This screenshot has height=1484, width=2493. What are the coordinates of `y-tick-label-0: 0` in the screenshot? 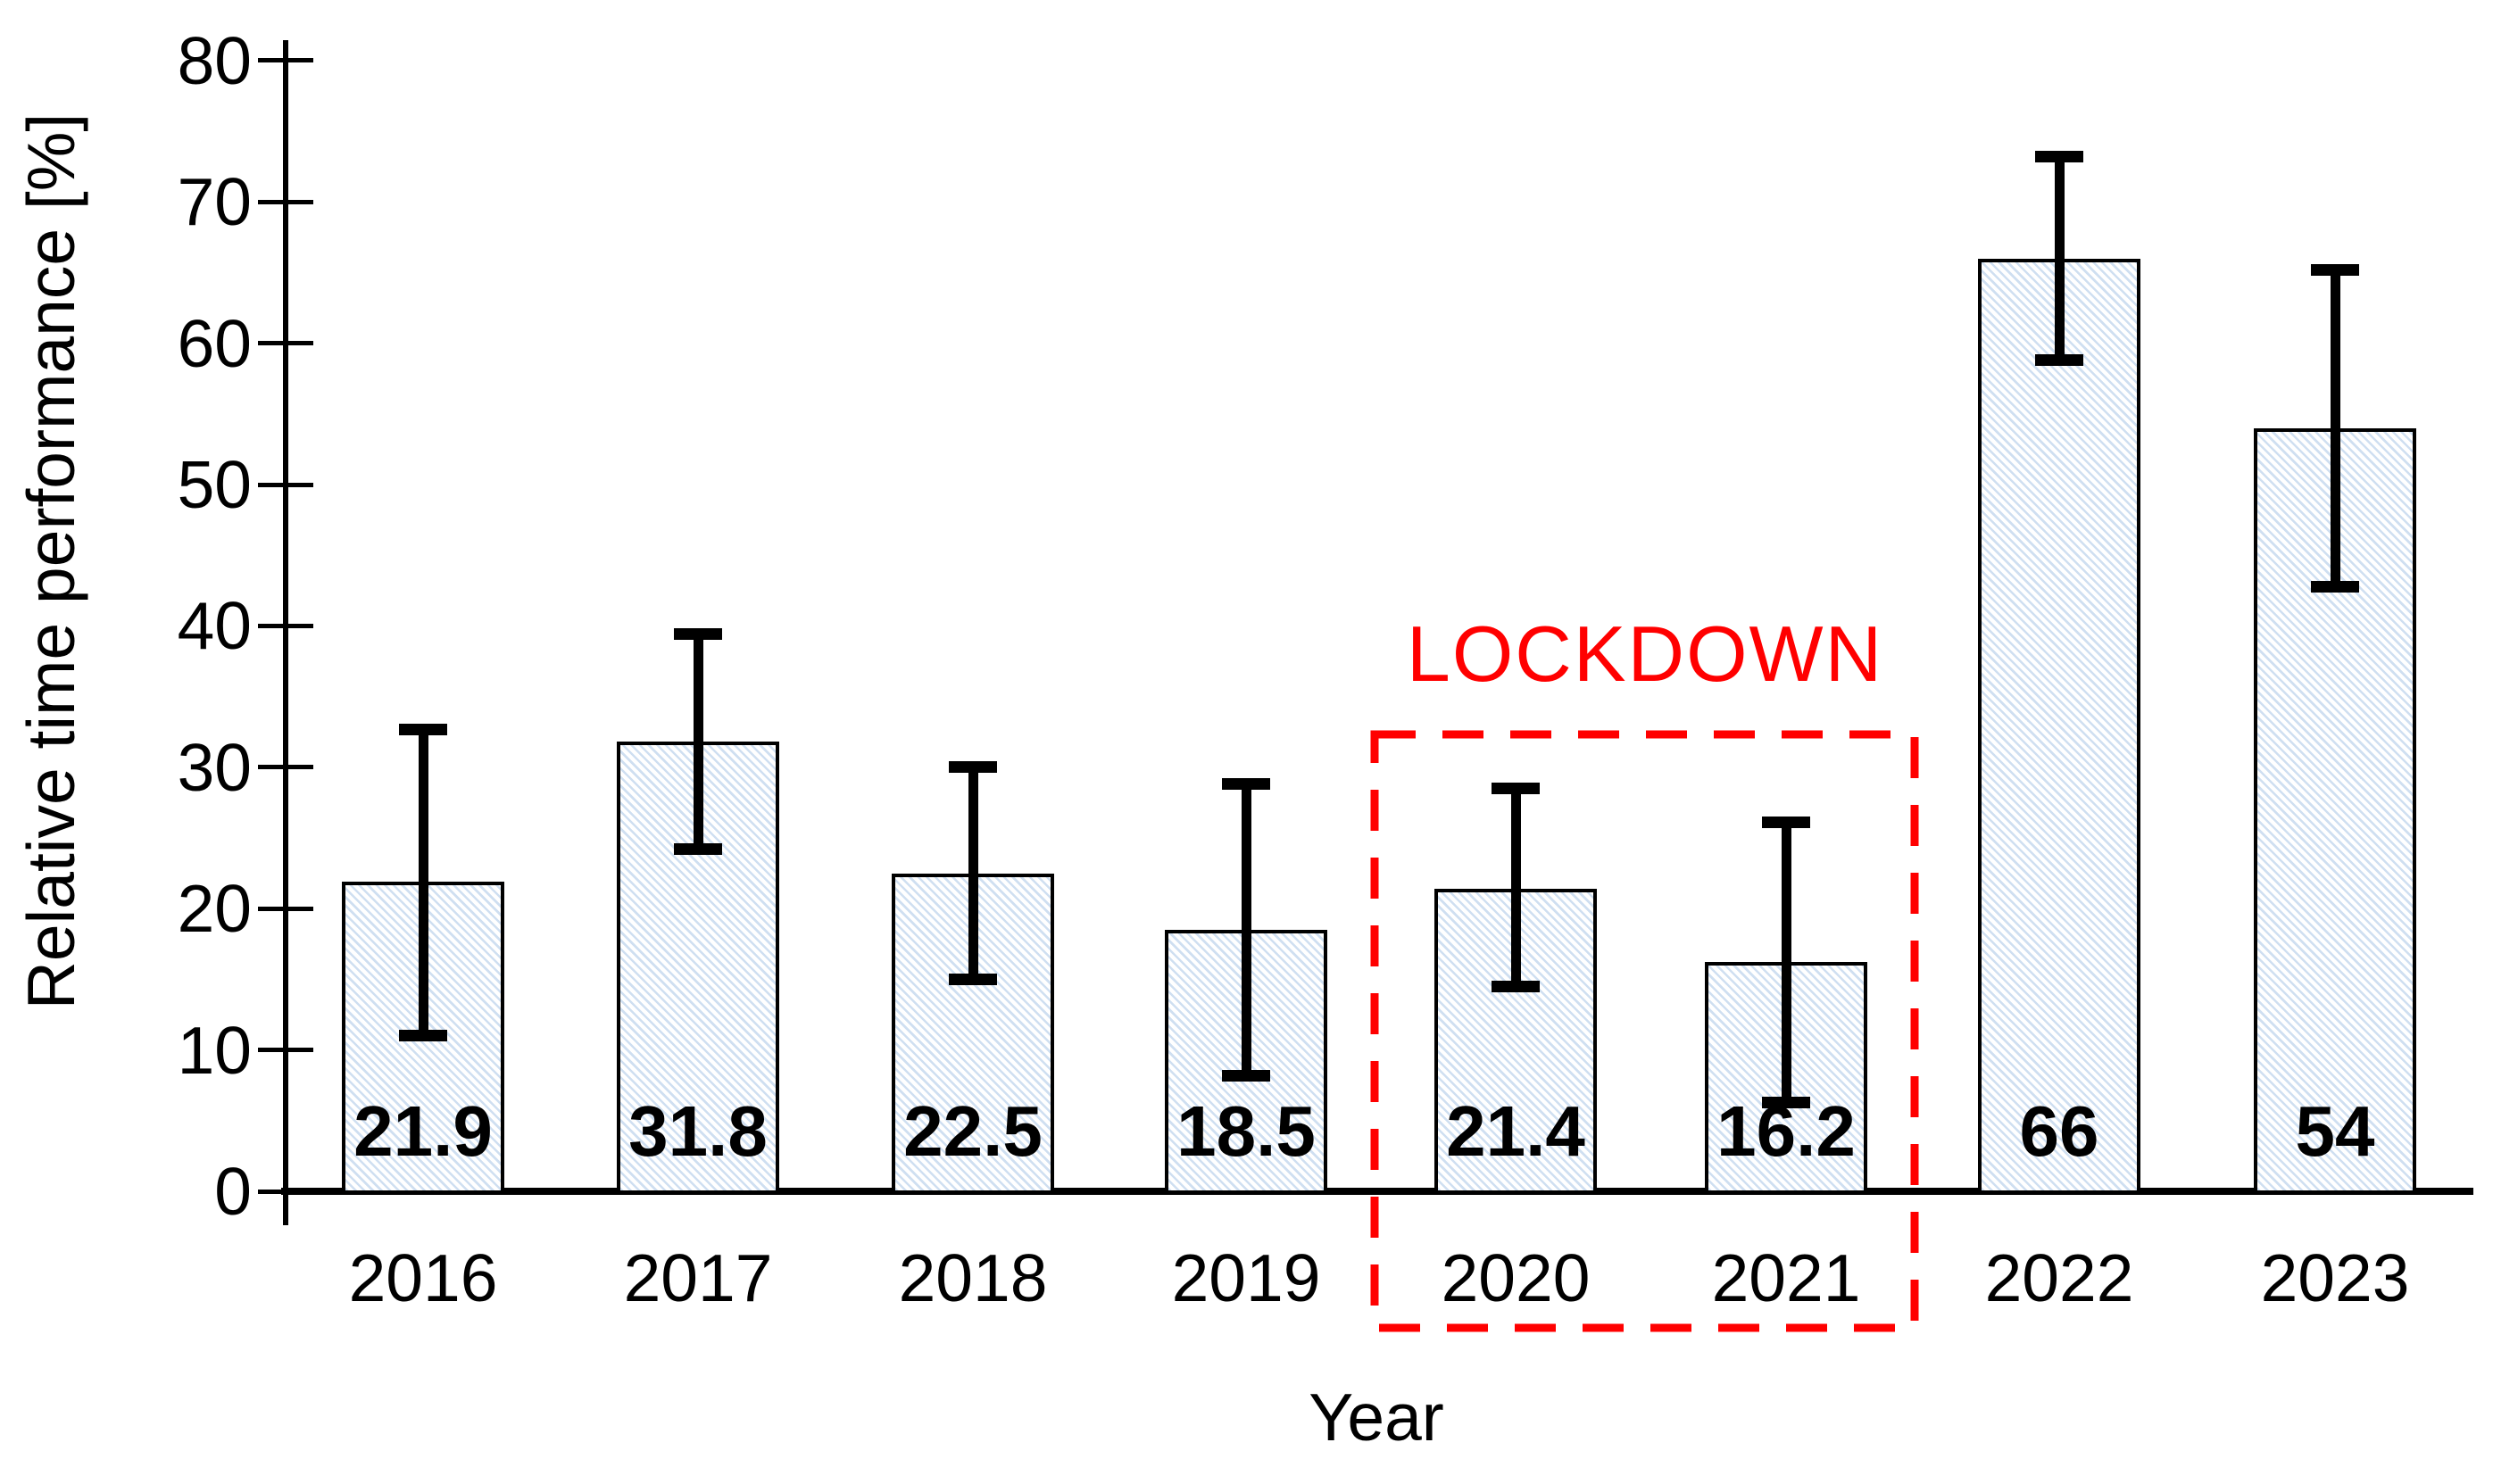 It's located at (233, 1191).